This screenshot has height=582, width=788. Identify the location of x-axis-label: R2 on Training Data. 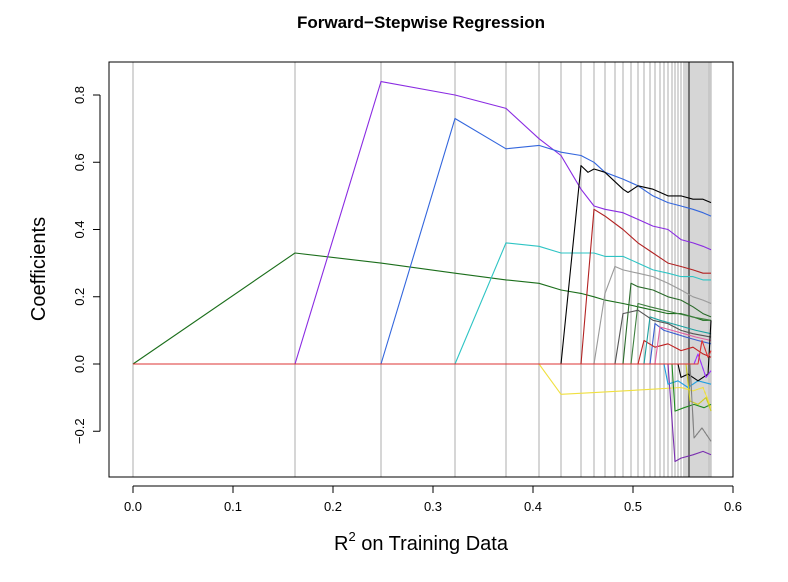
(421, 542).